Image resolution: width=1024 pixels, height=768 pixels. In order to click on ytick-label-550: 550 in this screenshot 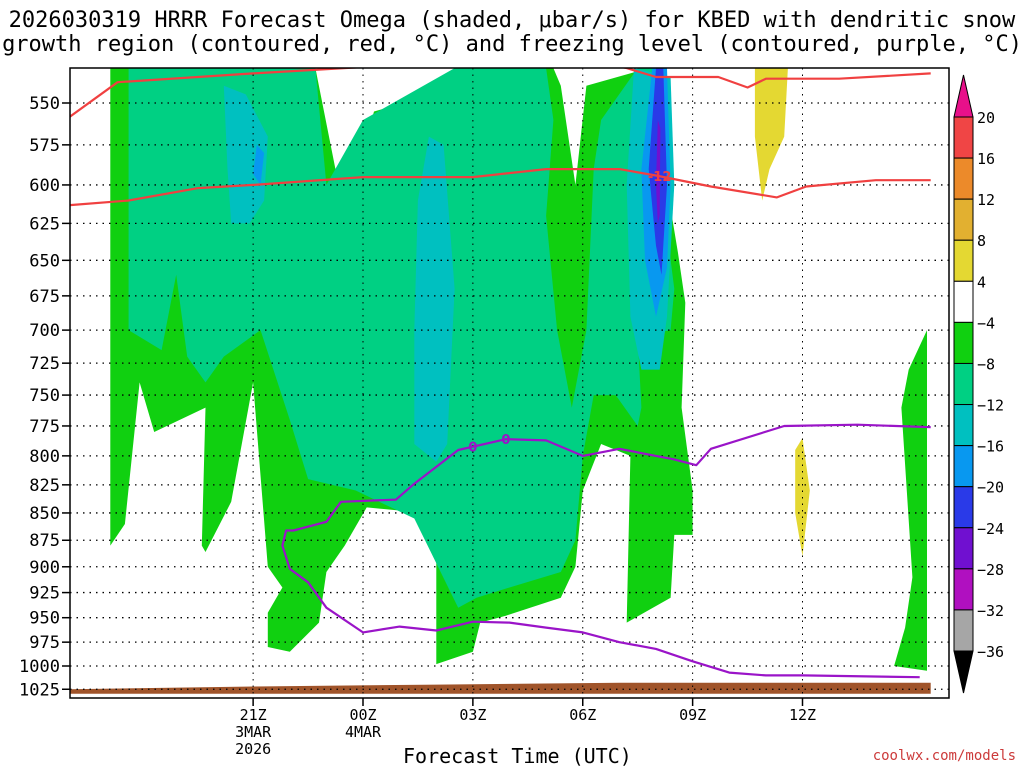, I will do `click(44, 104)`.